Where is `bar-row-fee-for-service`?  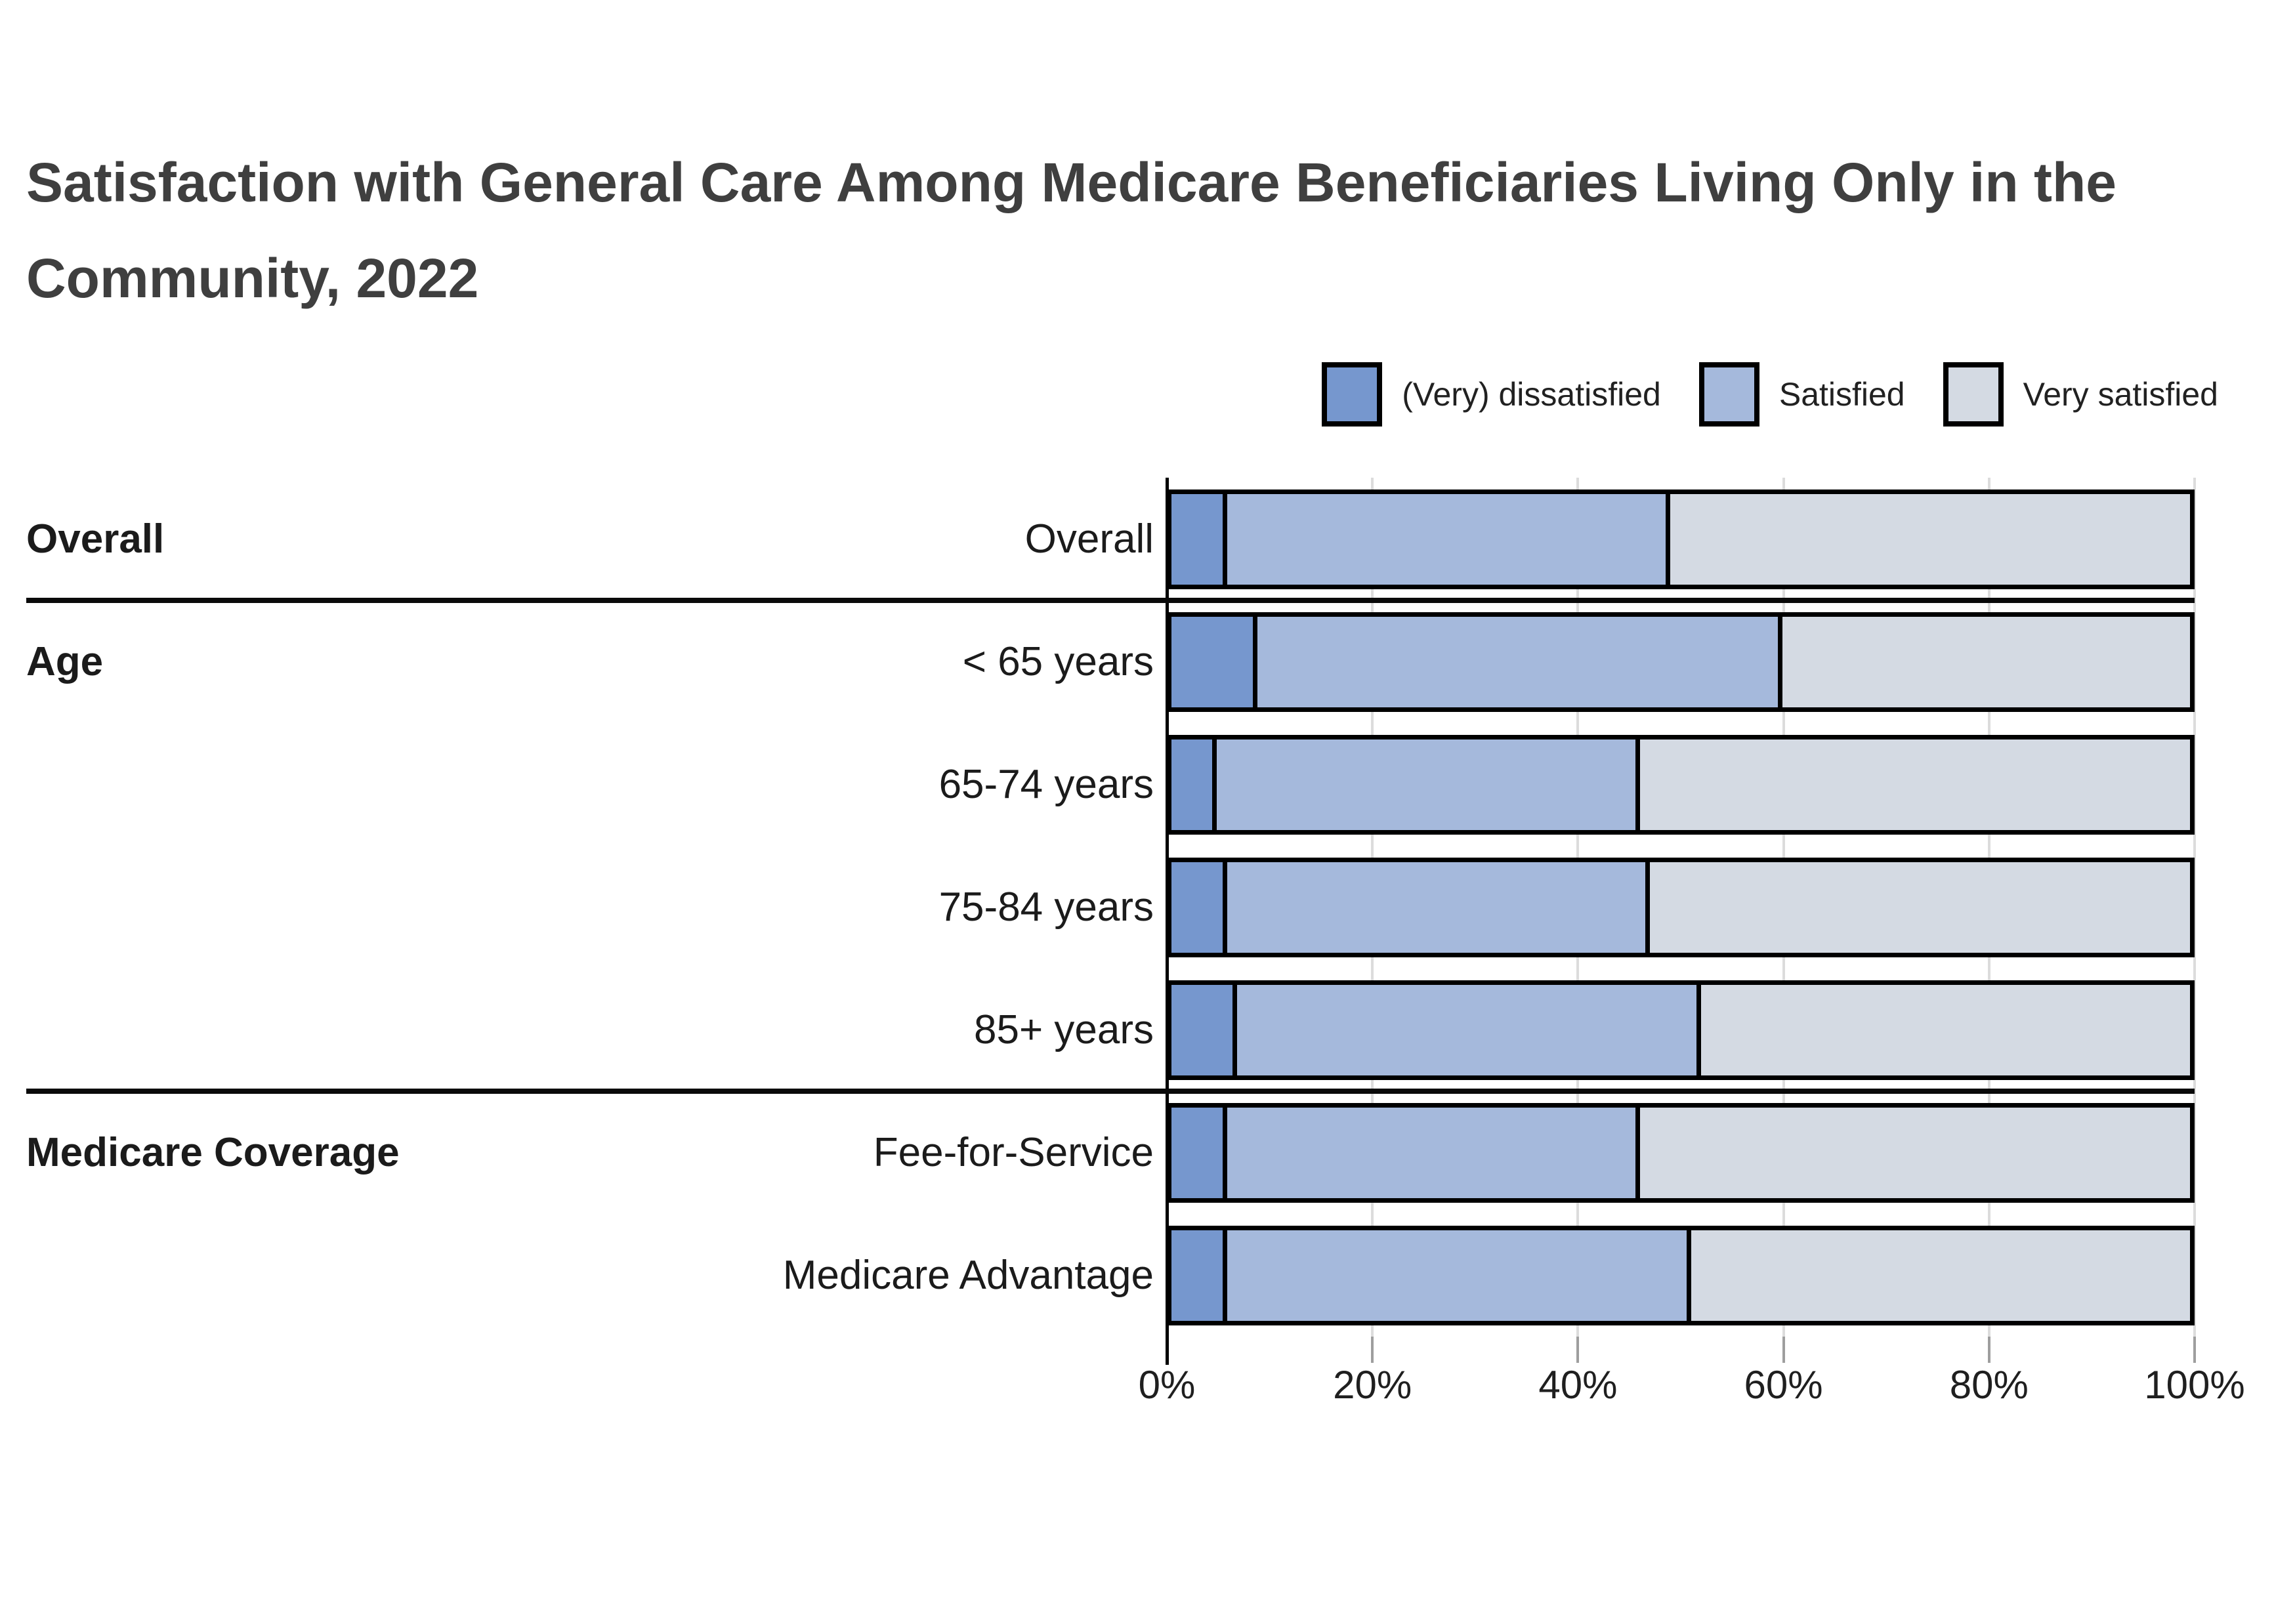
bar-row-fee-for-service is located at coordinates (1681, 1153).